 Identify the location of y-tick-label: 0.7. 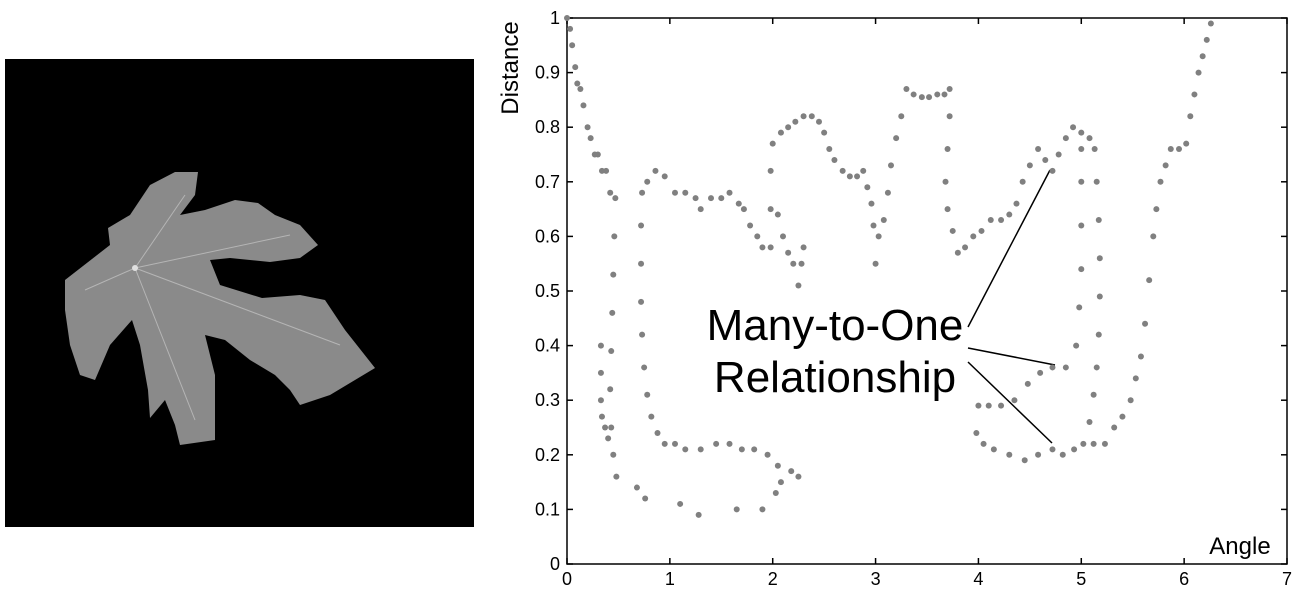
(547, 182).